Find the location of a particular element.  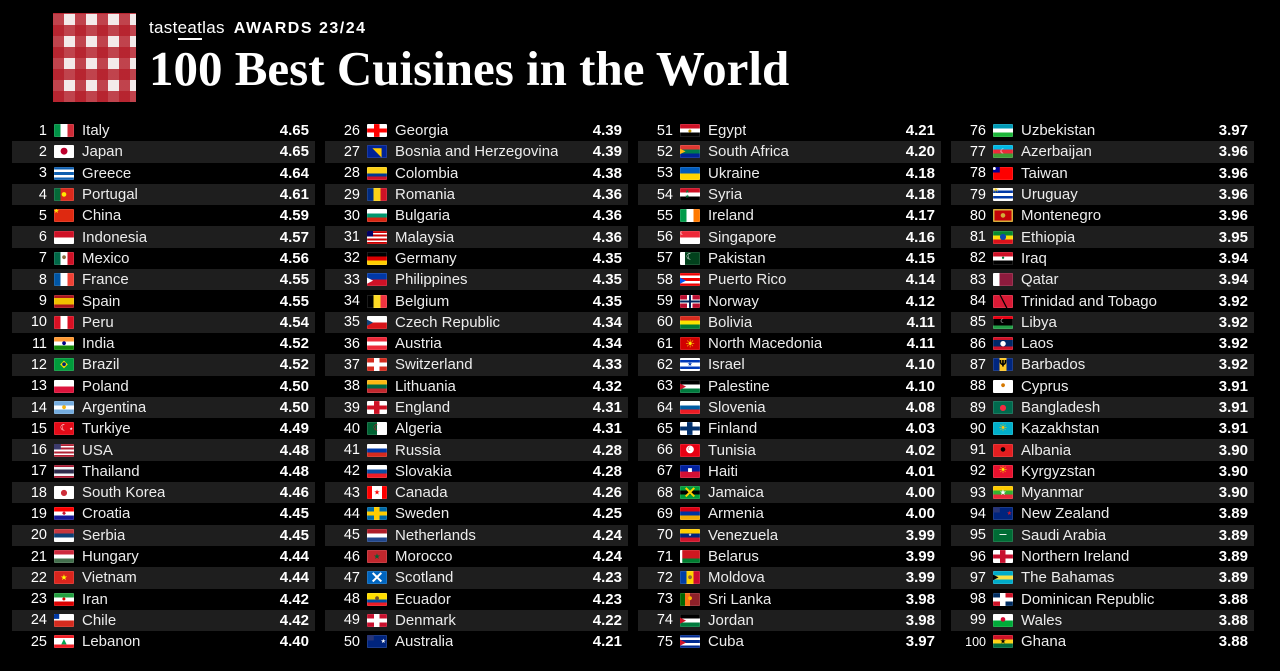

rank-number: 2 is located at coordinates (42, 151).